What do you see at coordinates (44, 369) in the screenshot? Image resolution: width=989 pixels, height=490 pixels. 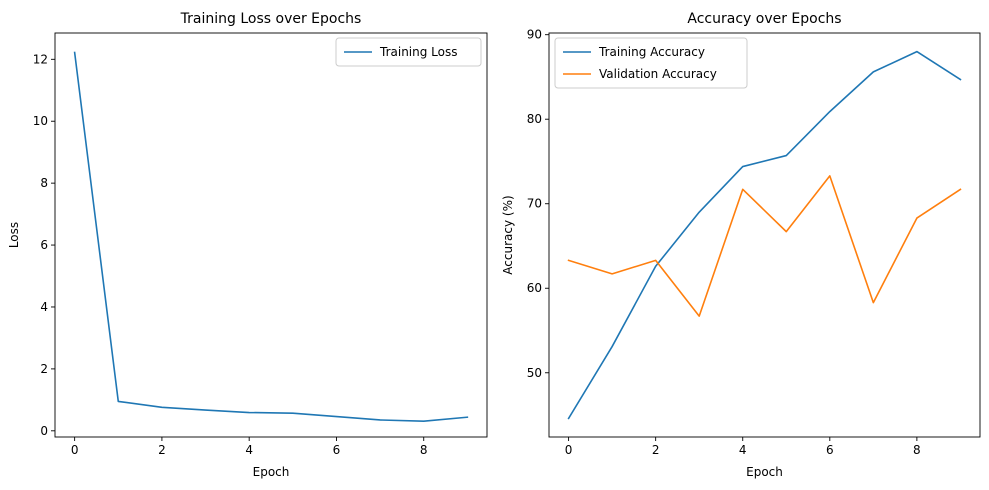 I see `loss-y-tick-label: 2` at bounding box center [44, 369].